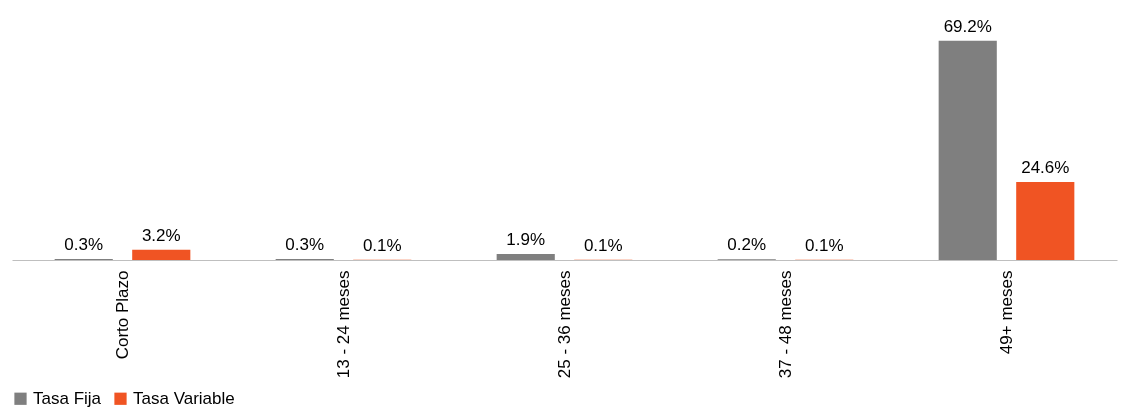  I want to click on data-label: 3.2%, so click(161, 235).